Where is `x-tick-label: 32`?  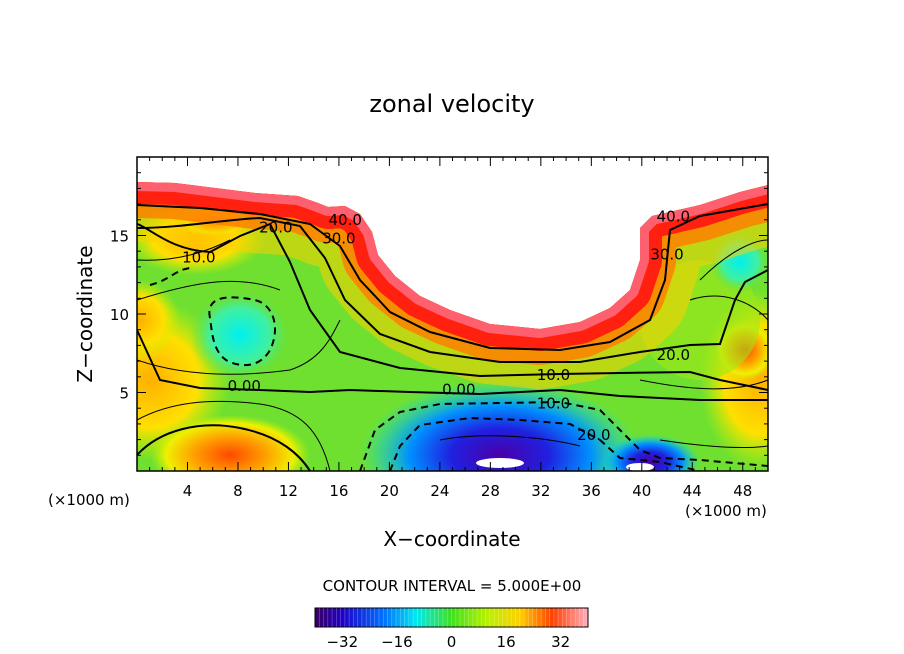 x-tick-label: 32 is located at coordinates (540, 491).